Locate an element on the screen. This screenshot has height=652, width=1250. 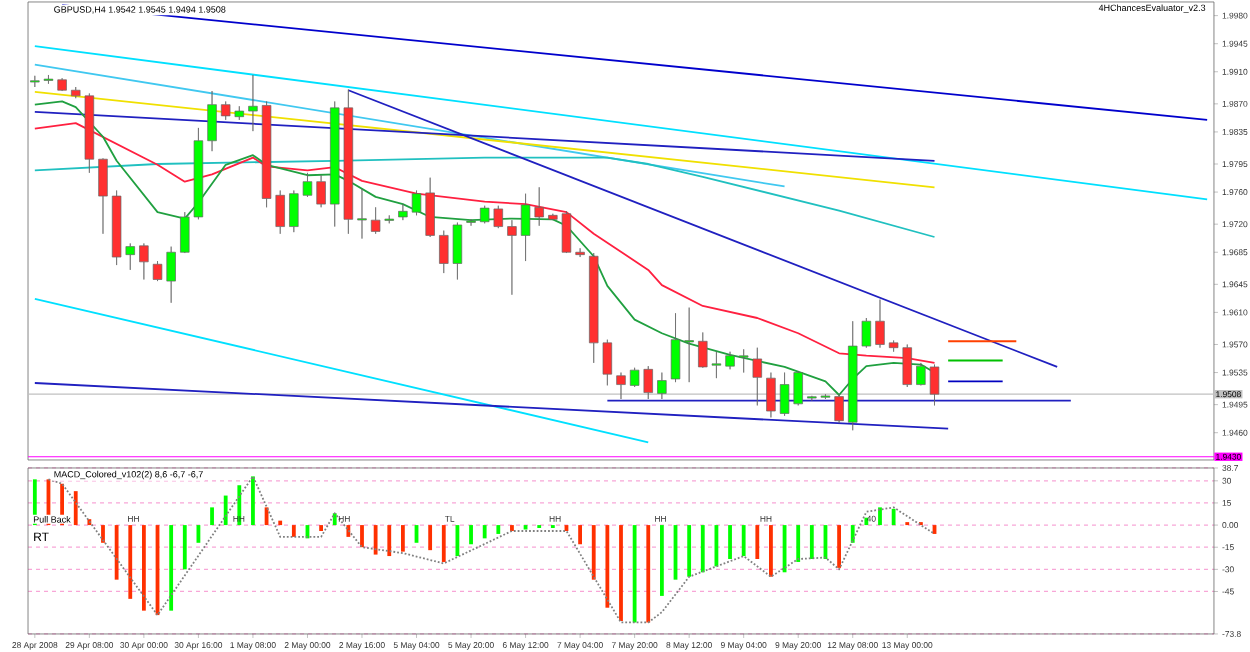
line-series is located at coordinates (484, 197).